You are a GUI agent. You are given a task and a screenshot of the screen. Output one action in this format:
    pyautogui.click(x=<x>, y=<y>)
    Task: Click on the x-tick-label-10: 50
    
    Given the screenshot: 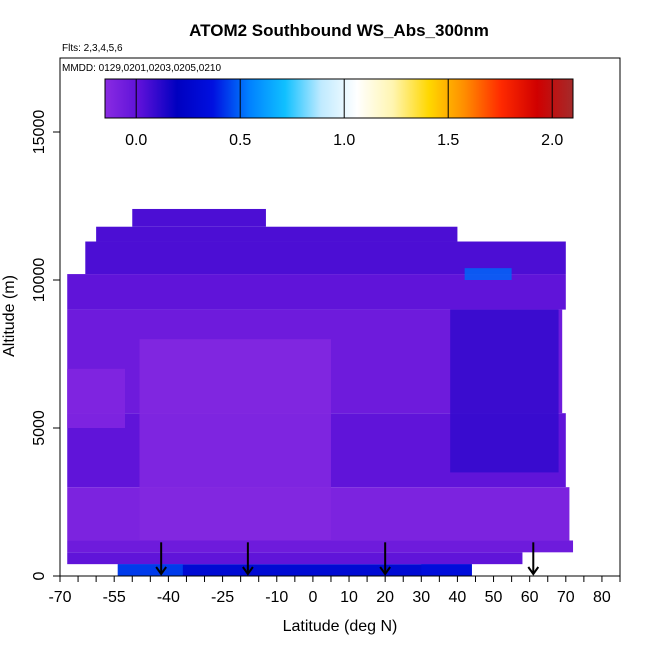 What is the action you would take?
    pyautogui.click(x=494, y=597)
    